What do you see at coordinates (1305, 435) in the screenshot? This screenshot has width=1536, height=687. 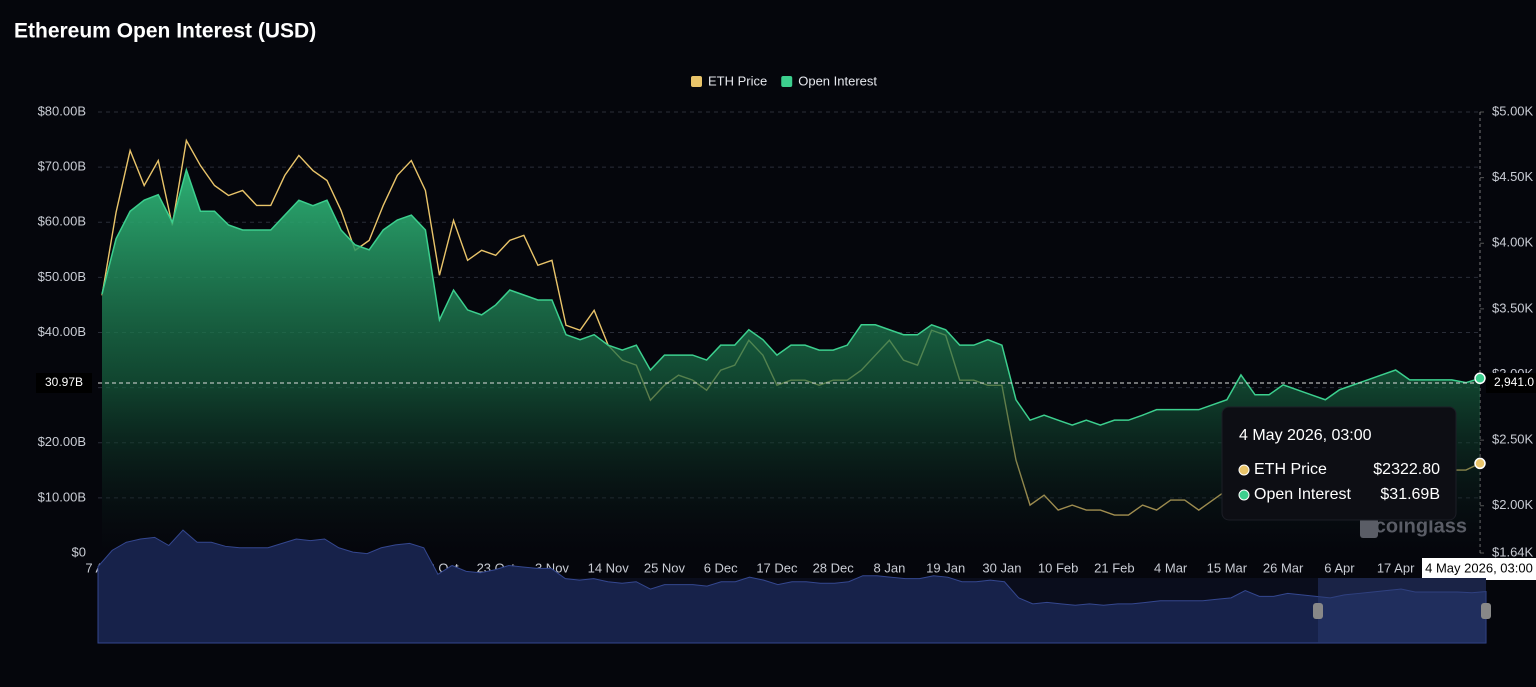 I see `tooltip-title: 4 May 2026, 03:00` at bounding box center [1305, 435].